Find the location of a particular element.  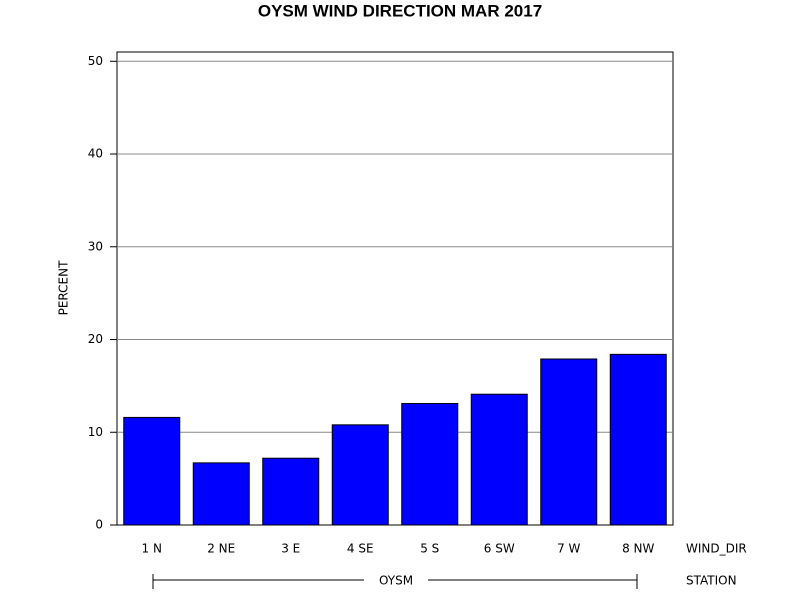

x-tick-label: 1 N is located at coordinates (152, 549).